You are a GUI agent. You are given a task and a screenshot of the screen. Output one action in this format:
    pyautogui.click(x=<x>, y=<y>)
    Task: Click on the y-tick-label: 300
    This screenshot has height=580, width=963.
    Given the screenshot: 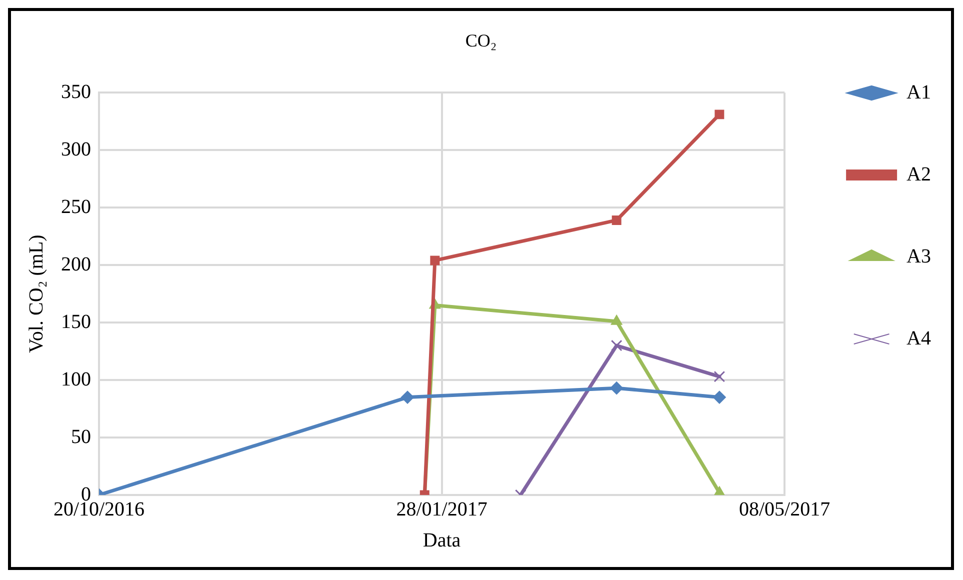 What is the action you would take?
    pyautogui.click(x=76, y=149)
    